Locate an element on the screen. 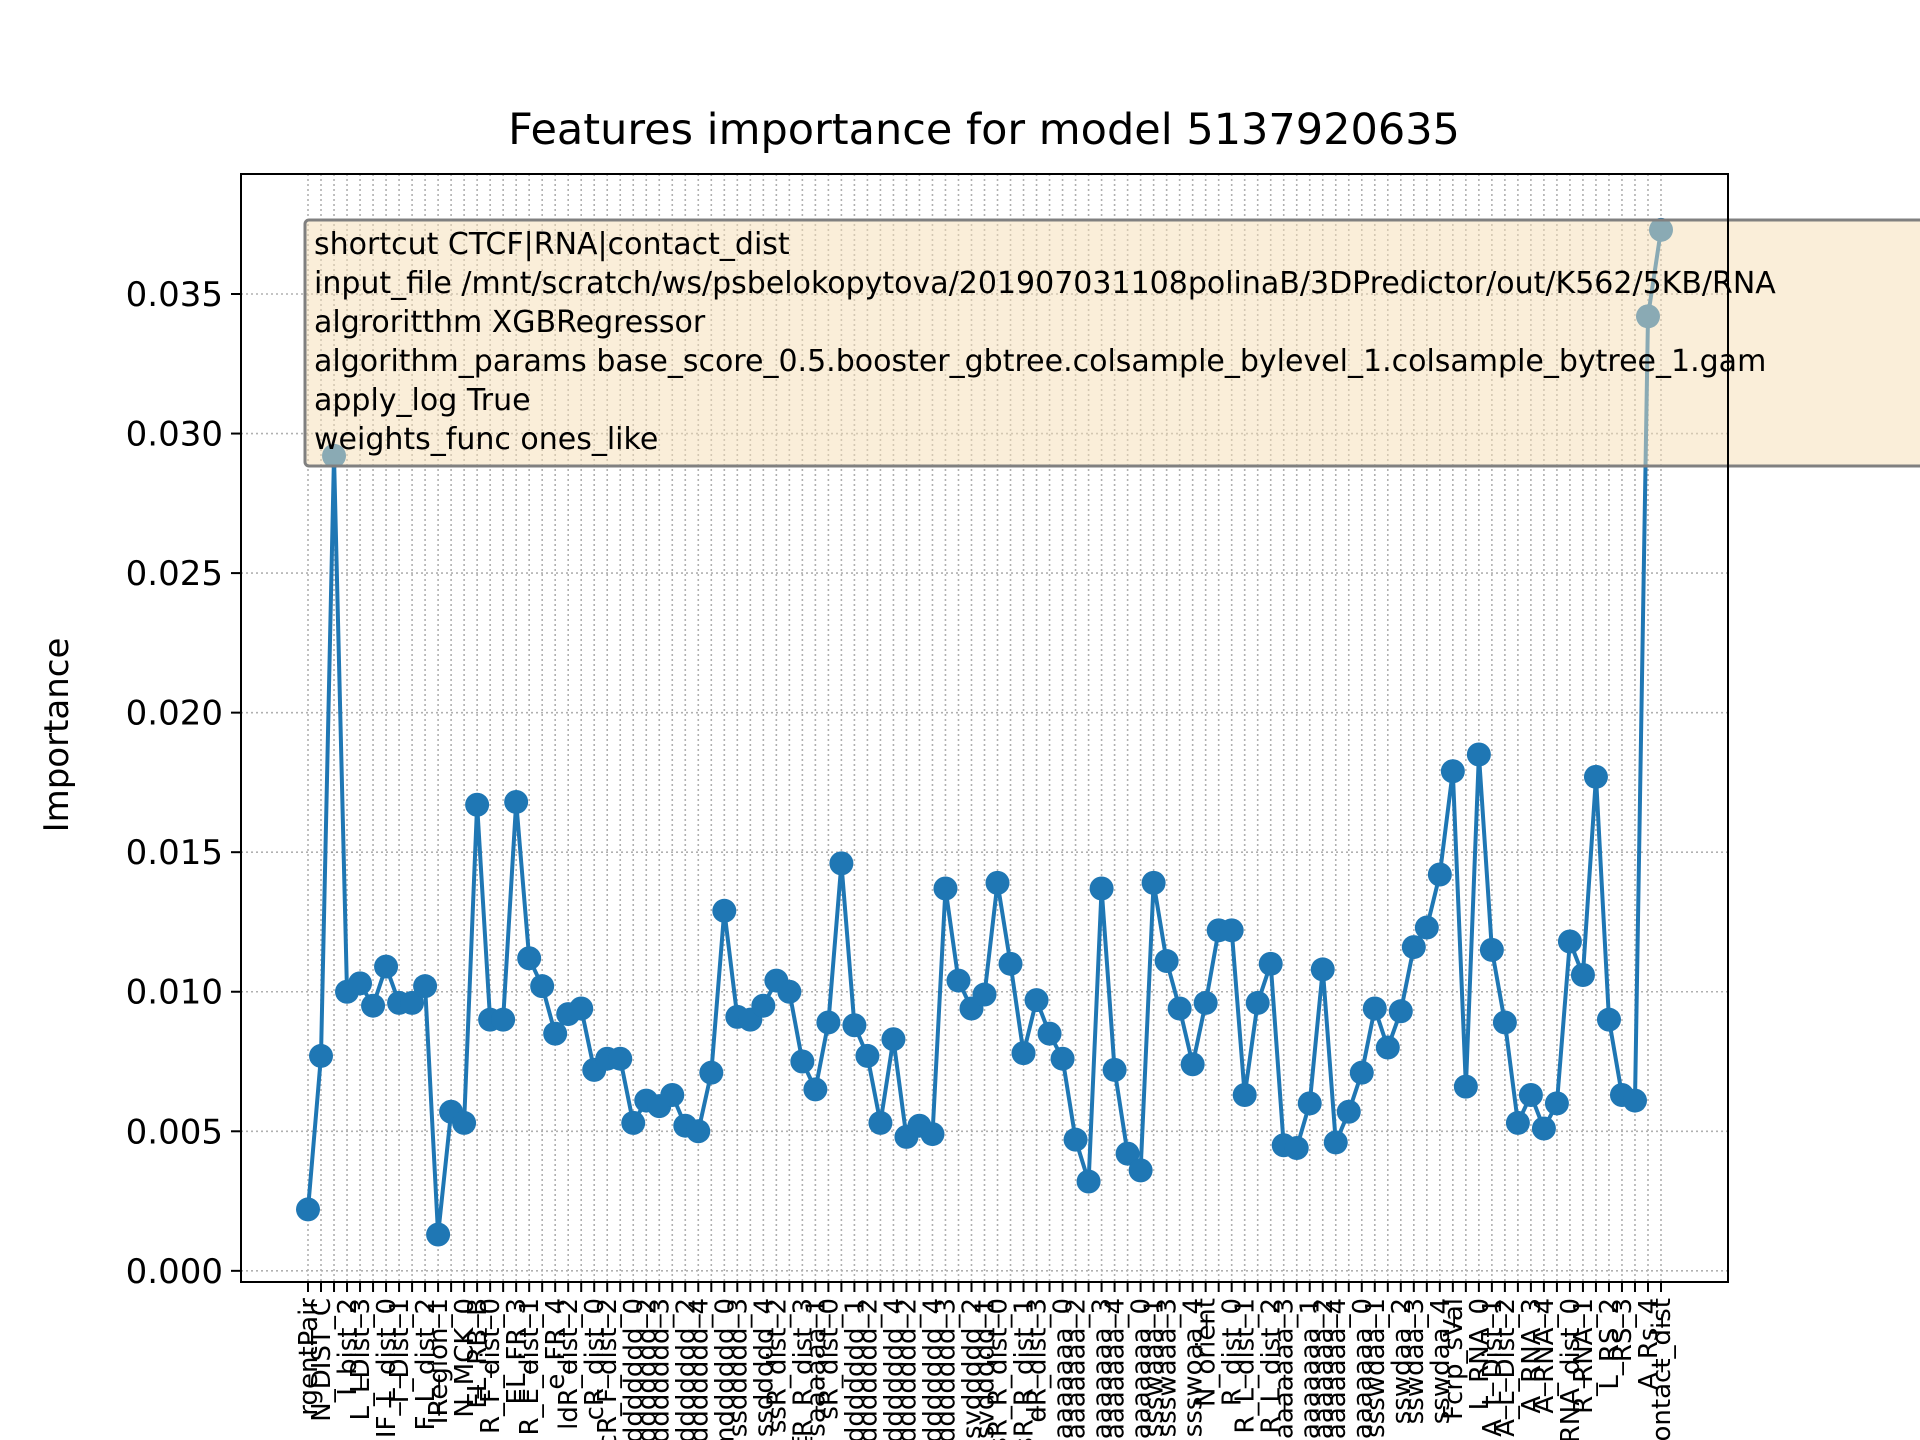 This screenshot has width=1920, height=1440. x-tick-label: aaaaaaaaa_4 is located at coordinates (1116, 1369).